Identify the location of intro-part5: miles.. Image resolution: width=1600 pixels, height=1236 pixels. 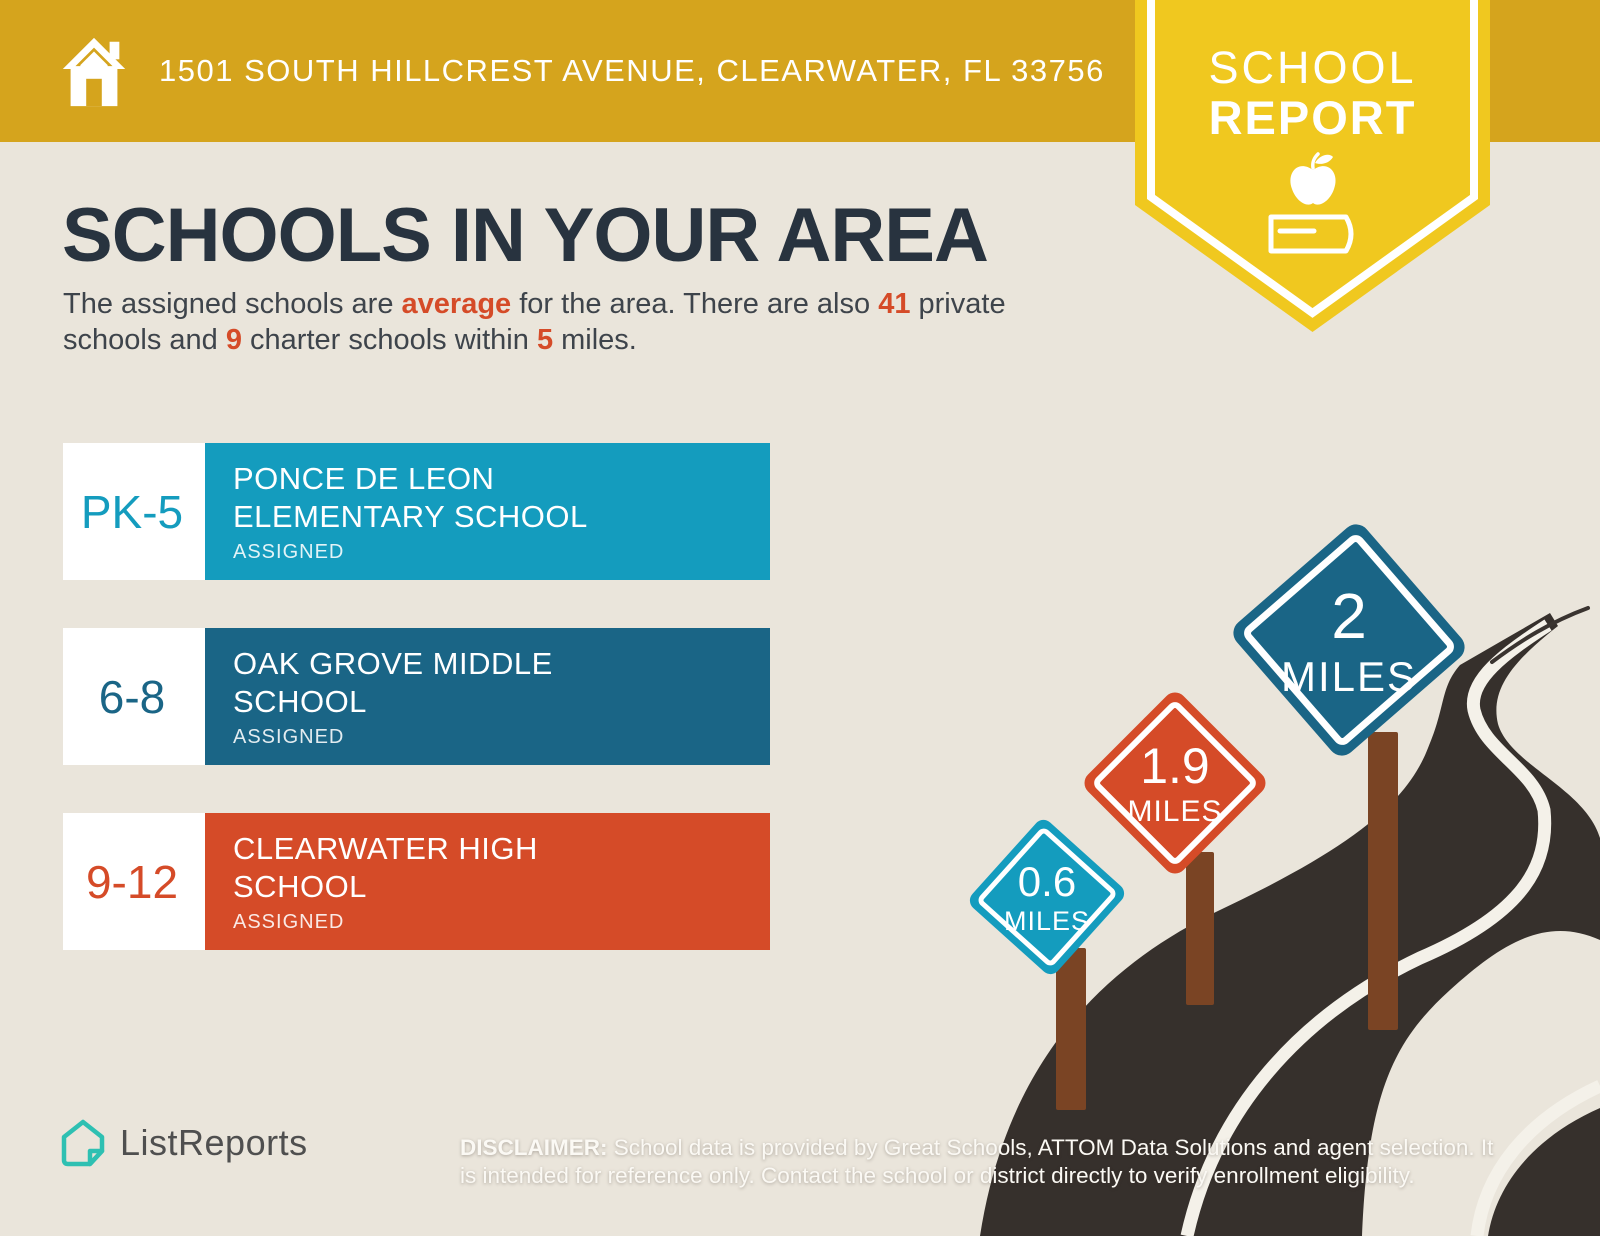
(595, 340).